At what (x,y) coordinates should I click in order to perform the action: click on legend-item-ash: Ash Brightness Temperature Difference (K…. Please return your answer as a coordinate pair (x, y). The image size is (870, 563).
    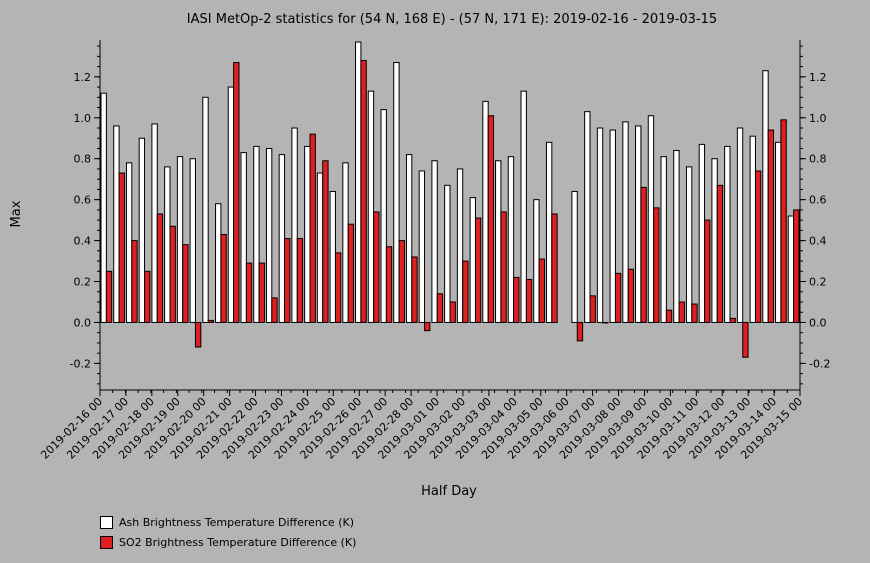
    Looking at the image, I should click on (228, 522).